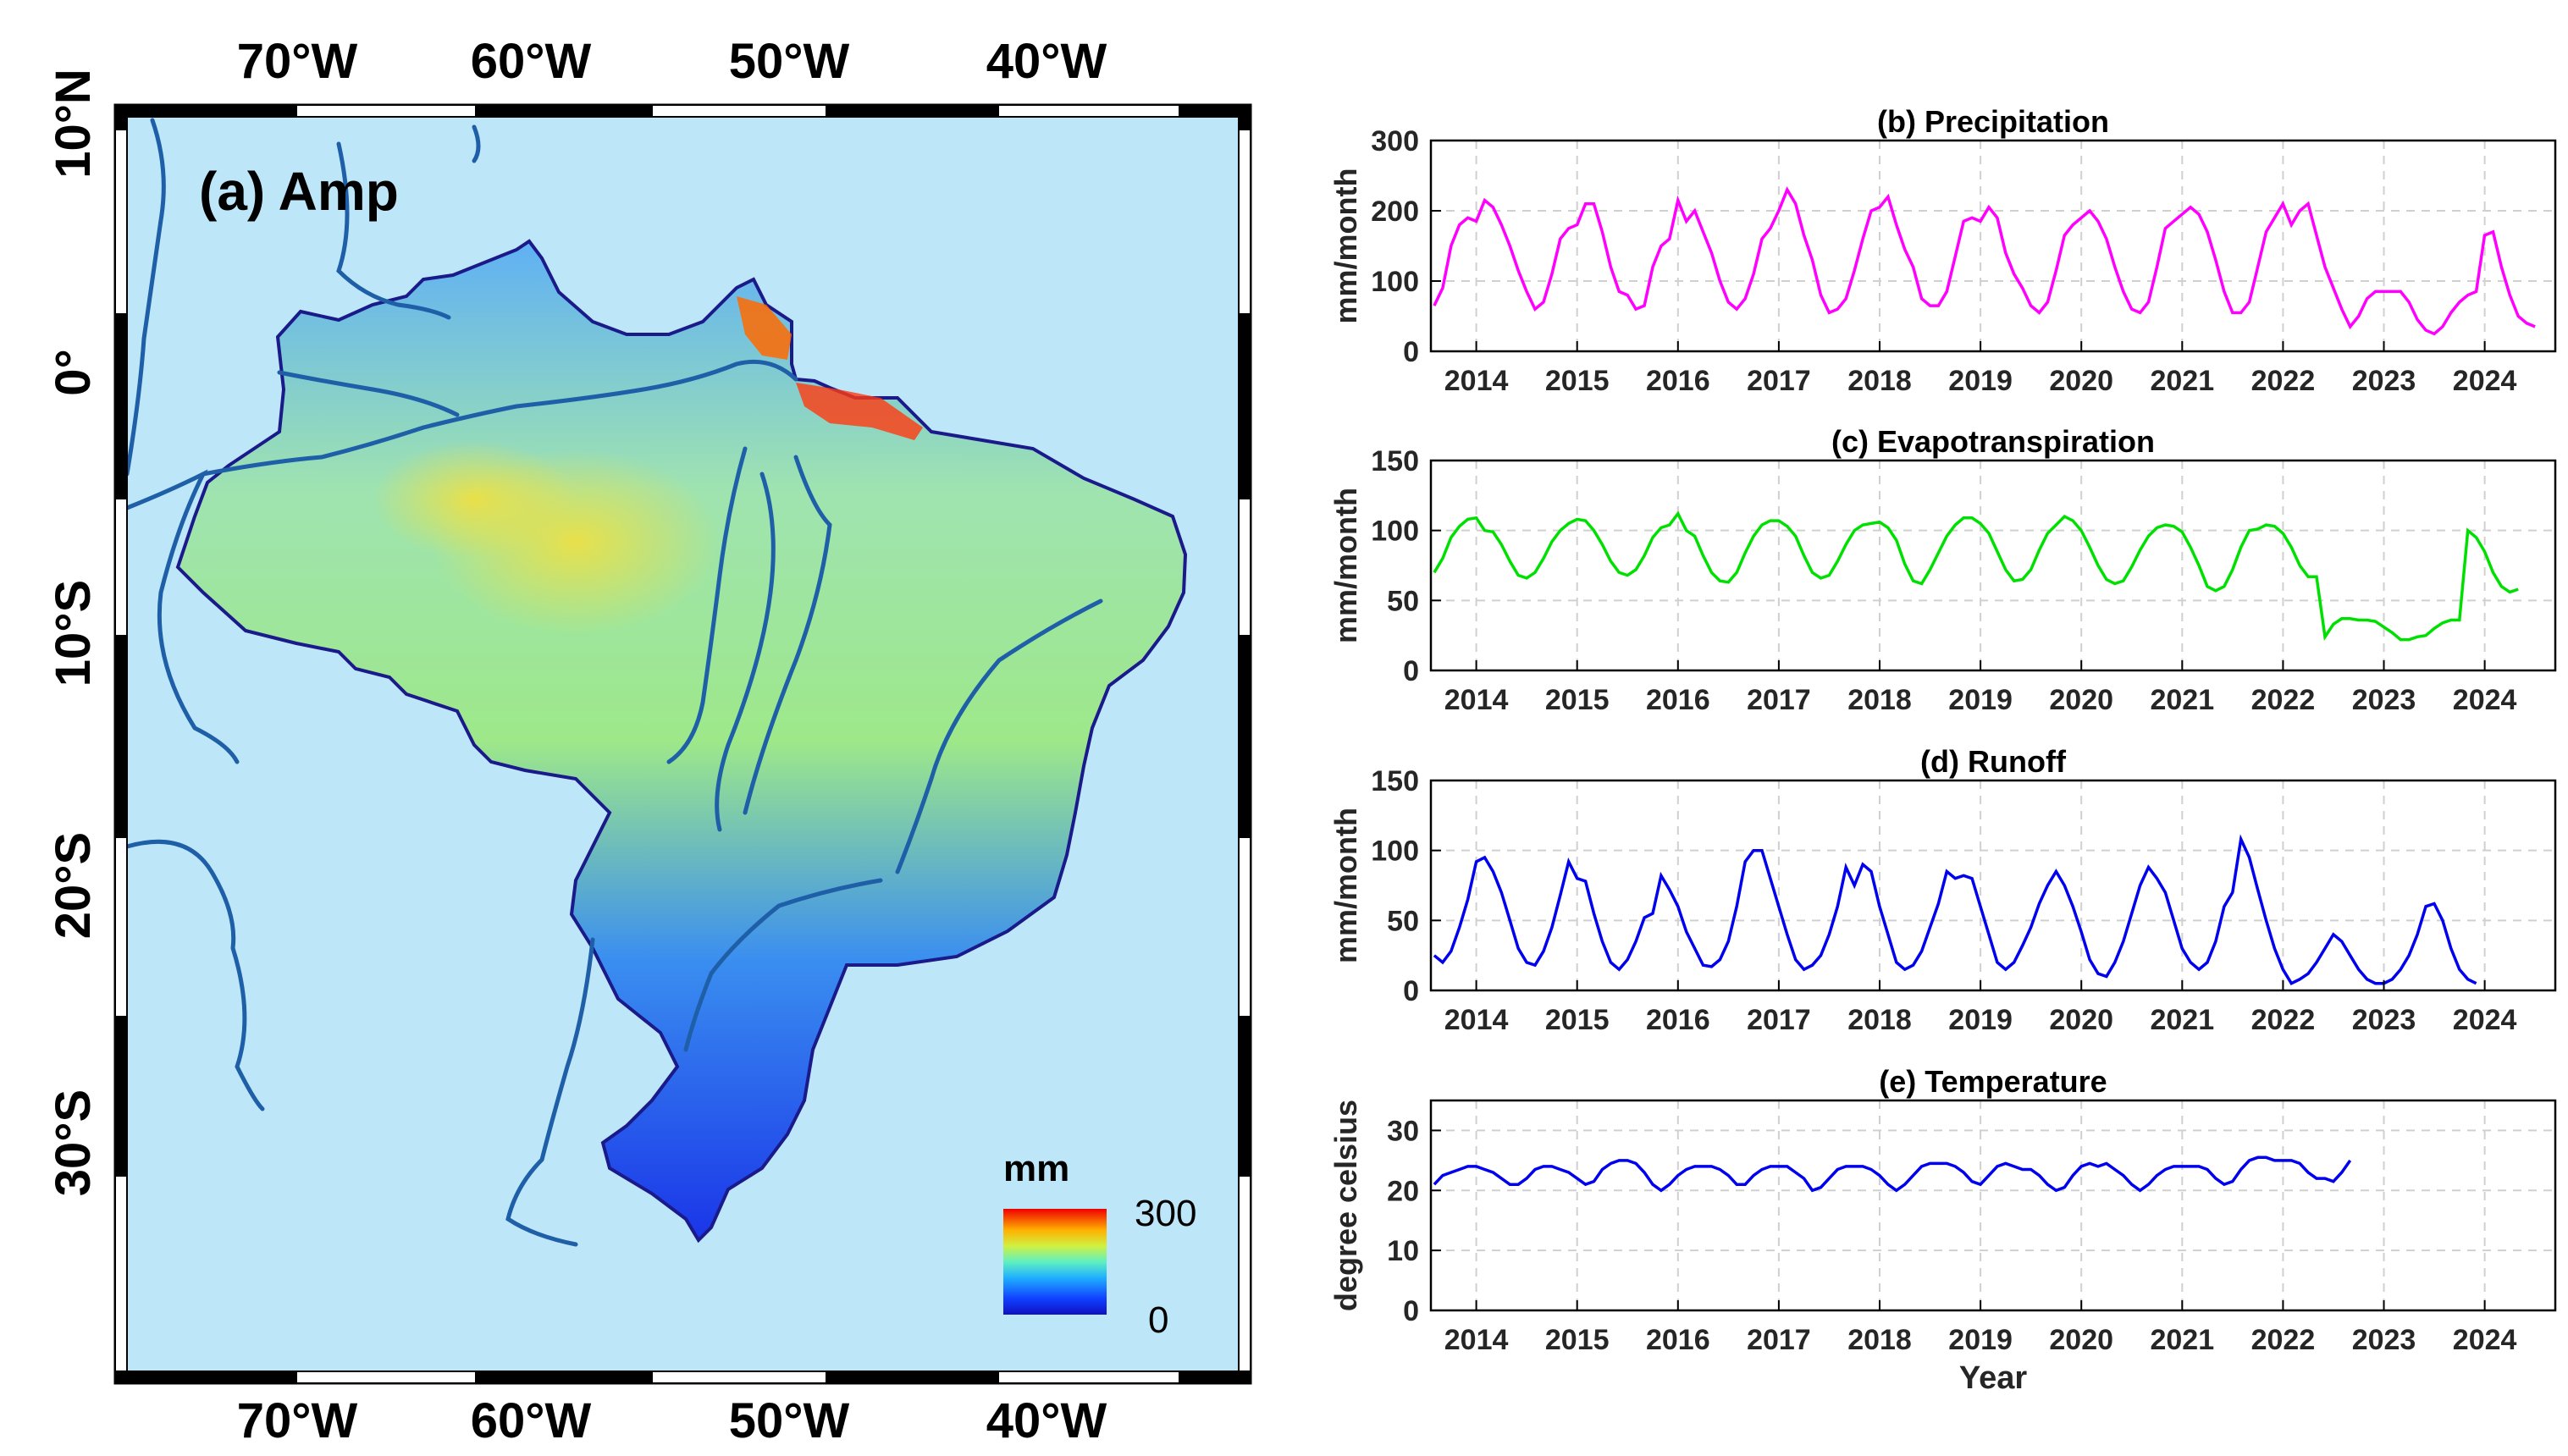 The width and height of the screenshot is (2568, 1456). Describe the element at coordinates (745, 652) in the screenshot. I see `river-araguaia` at that location.